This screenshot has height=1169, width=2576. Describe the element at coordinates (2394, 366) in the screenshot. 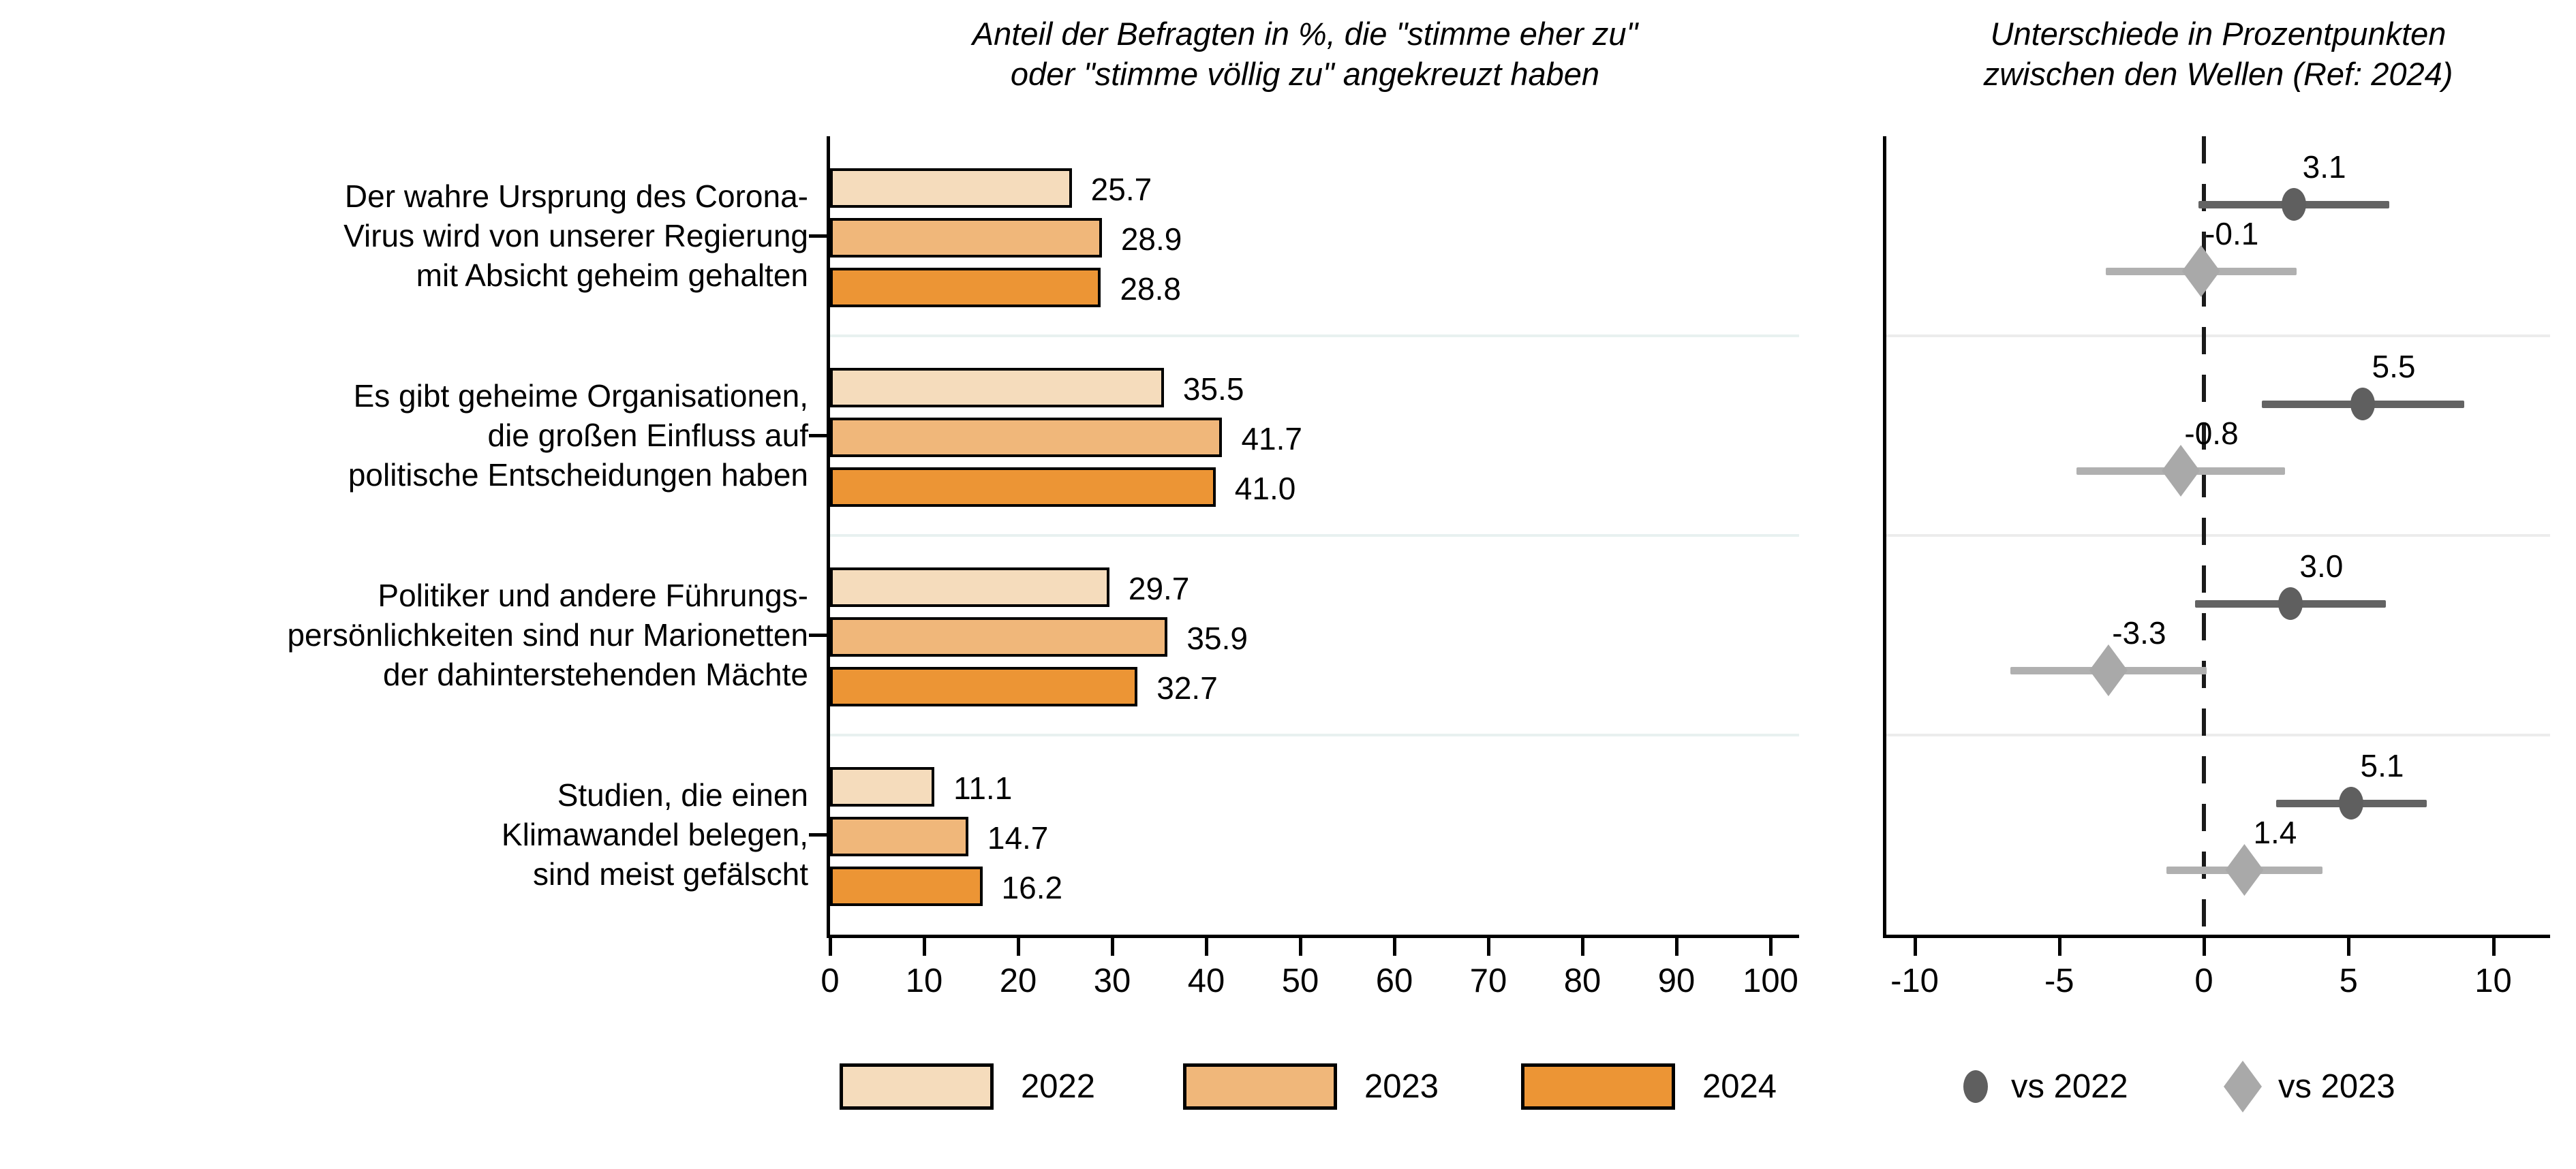

I see `diff-value-label: 5.5` at that location.